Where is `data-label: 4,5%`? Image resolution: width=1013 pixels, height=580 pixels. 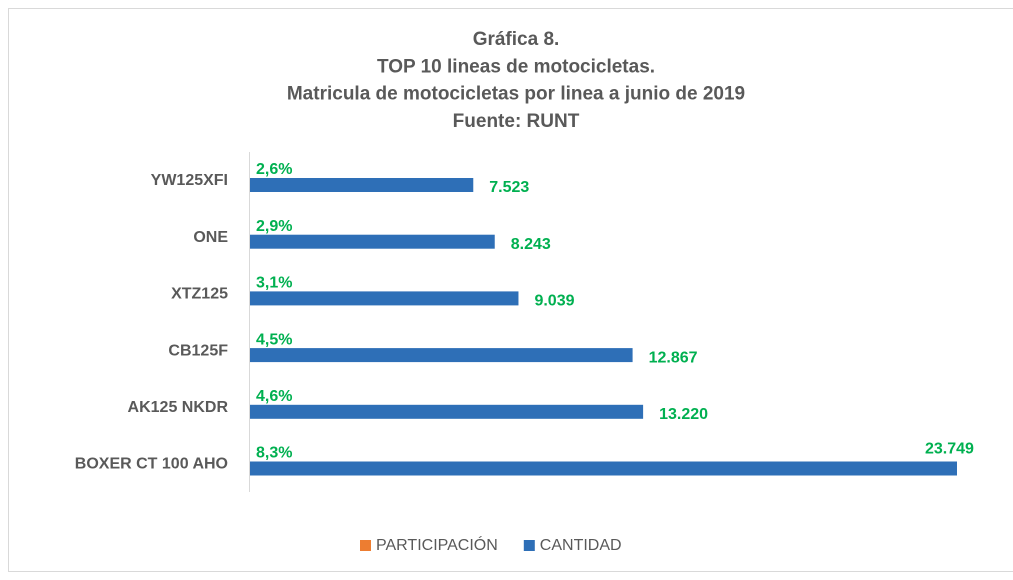 data-label: 4,5% is located at coordinates (274, 339).